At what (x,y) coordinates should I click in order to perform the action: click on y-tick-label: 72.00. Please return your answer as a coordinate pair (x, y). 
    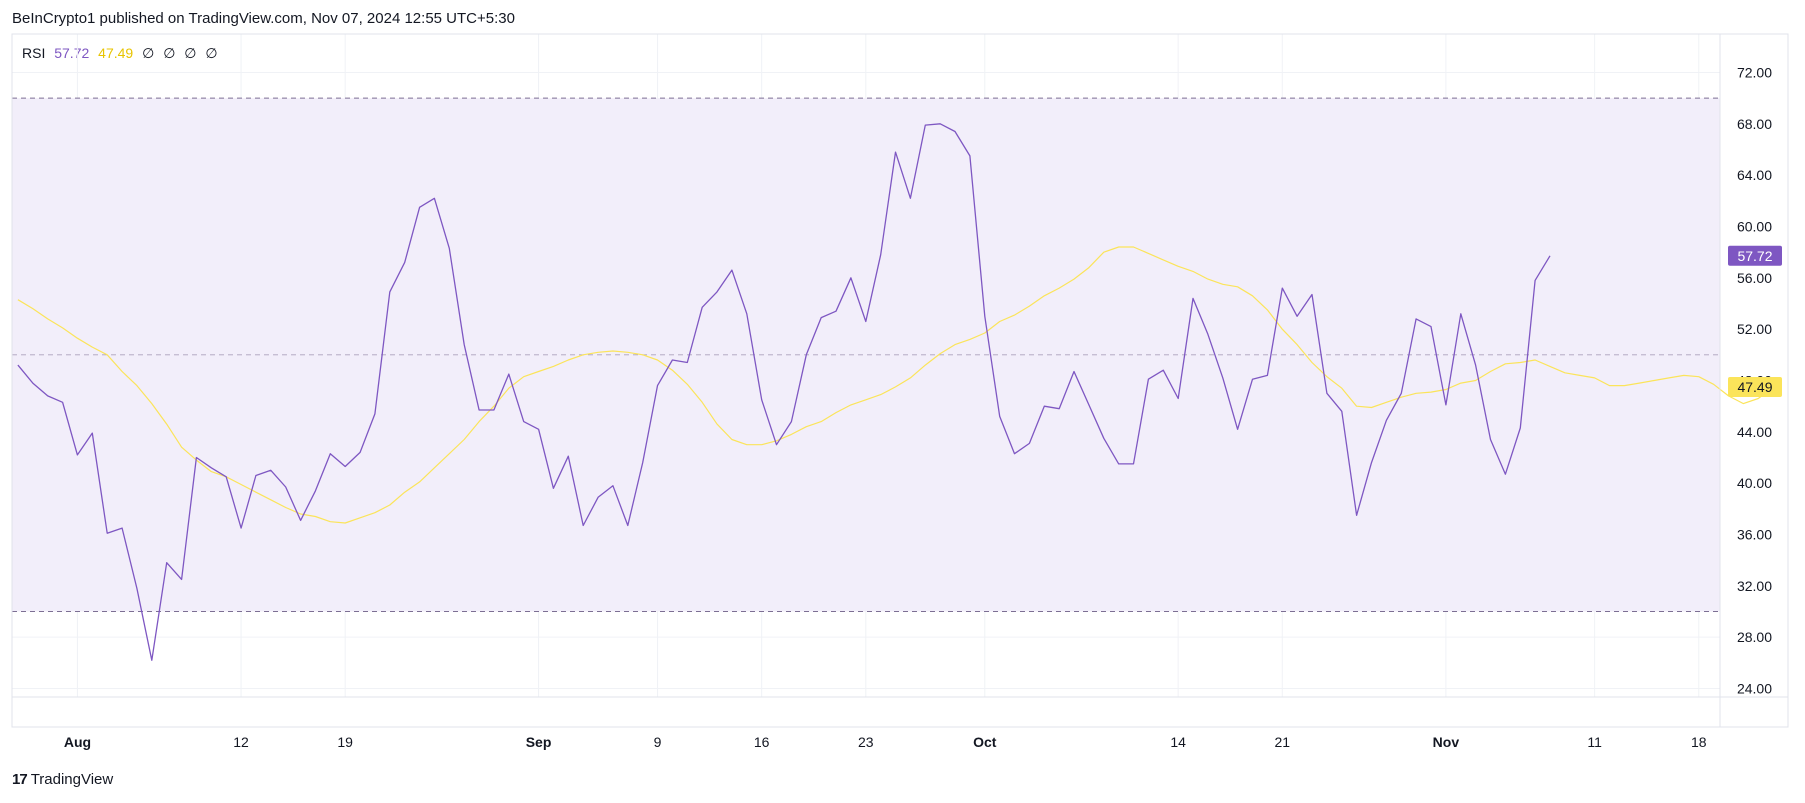
    Looking at the image, I should click on (1754, 73).